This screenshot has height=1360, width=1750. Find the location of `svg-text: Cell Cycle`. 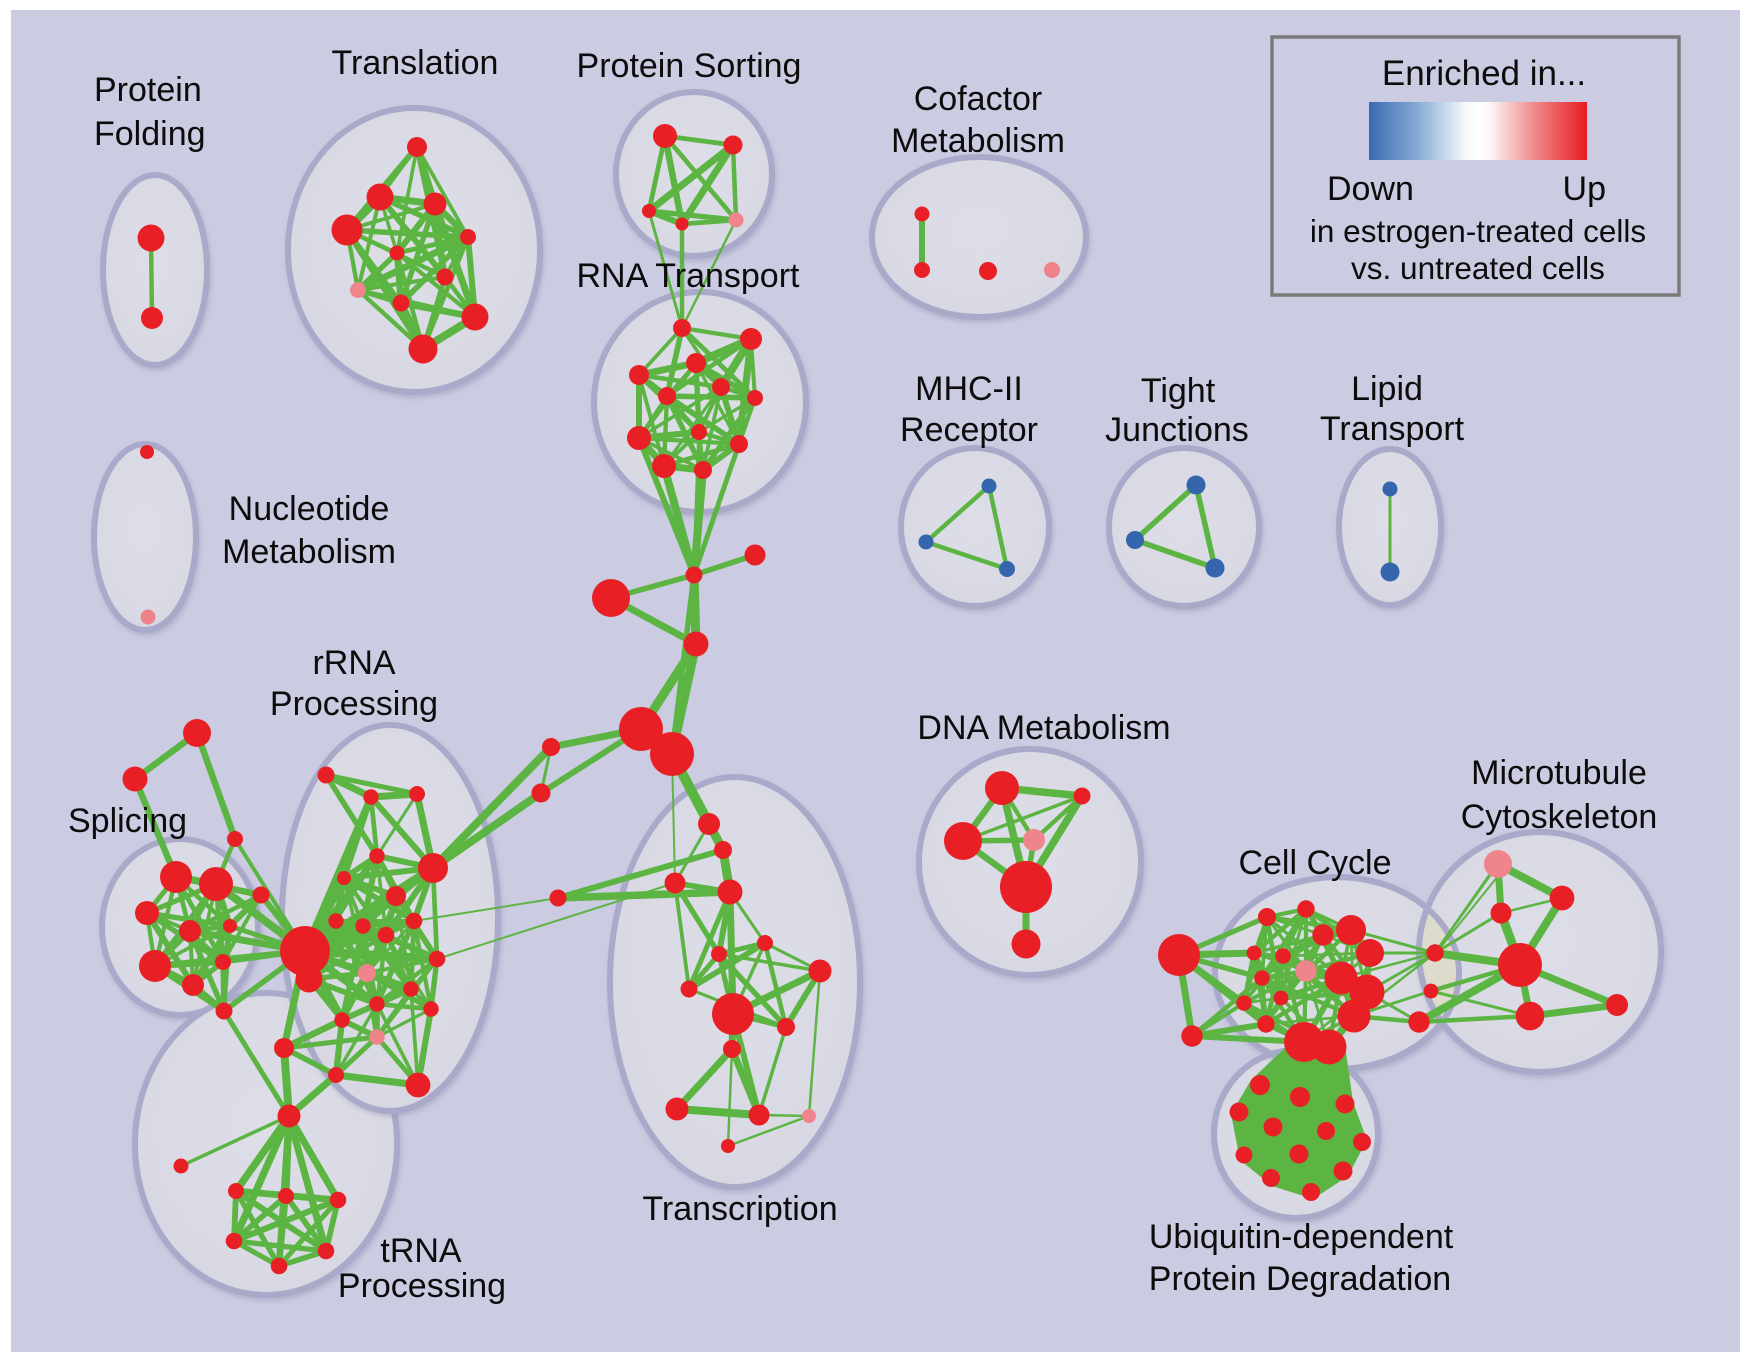

svg-text: Cell Cycle is located at coordinates (1314, 863).